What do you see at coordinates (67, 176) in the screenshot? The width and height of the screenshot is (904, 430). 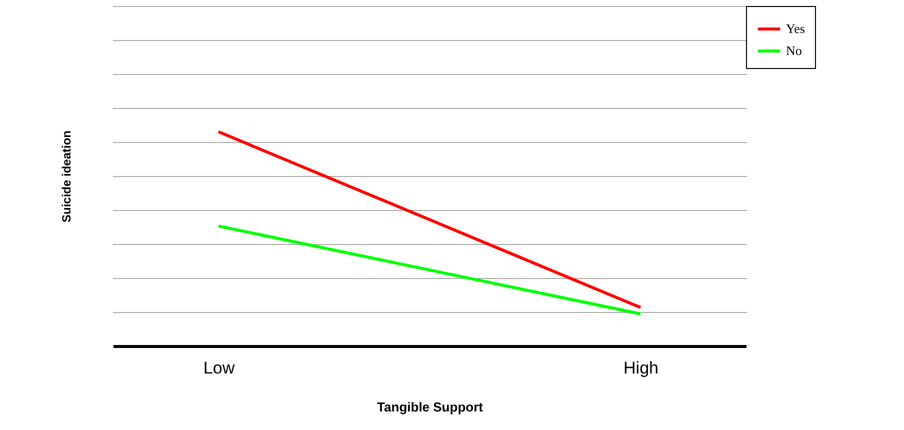 I see `y-axis-title: Suicide ideation` at bounding box center [67, 176].